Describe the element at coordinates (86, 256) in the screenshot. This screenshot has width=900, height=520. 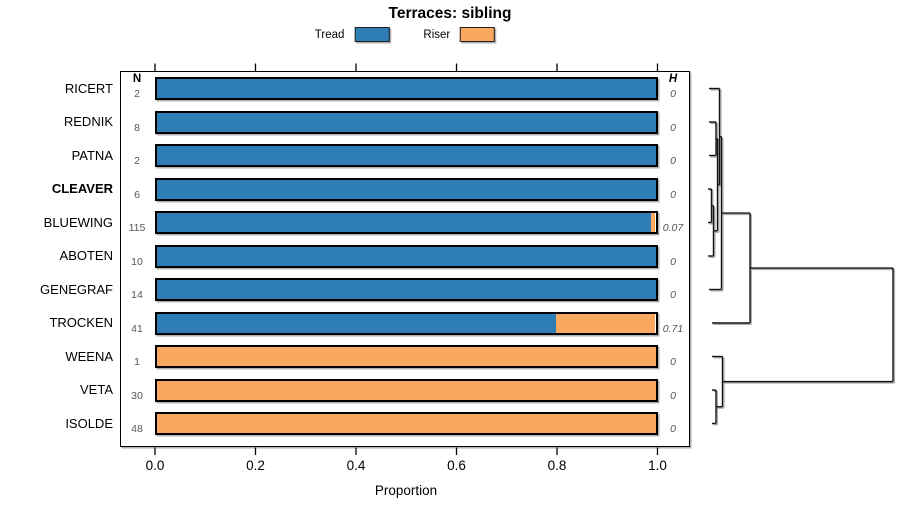
I see `row-label-aboten: ABOTEN` at that location.